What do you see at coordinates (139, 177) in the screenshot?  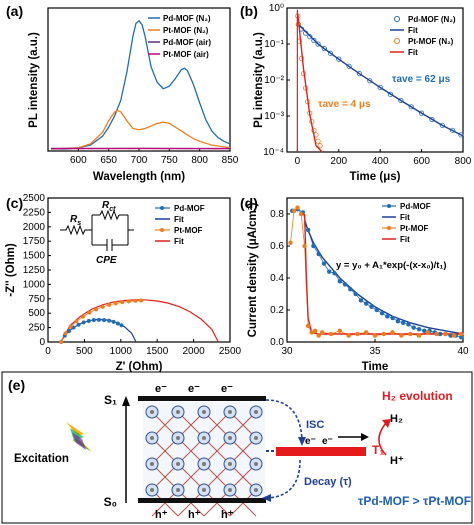 I see `x-axis-title-a: Wavelength (nm)` at bounding box center [139, 177].